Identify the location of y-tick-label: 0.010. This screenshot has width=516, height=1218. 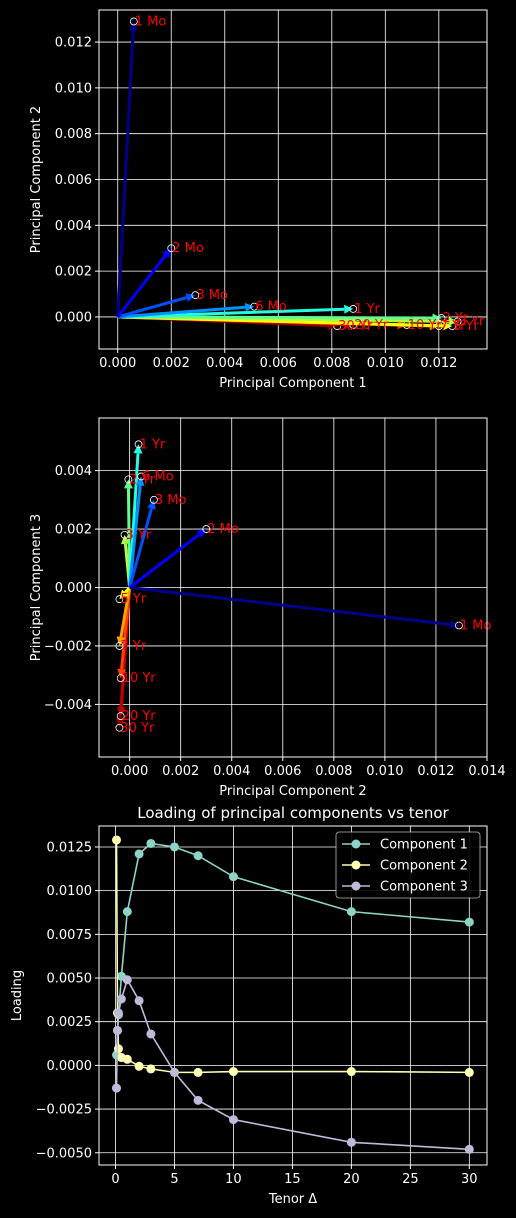
(73, 88).